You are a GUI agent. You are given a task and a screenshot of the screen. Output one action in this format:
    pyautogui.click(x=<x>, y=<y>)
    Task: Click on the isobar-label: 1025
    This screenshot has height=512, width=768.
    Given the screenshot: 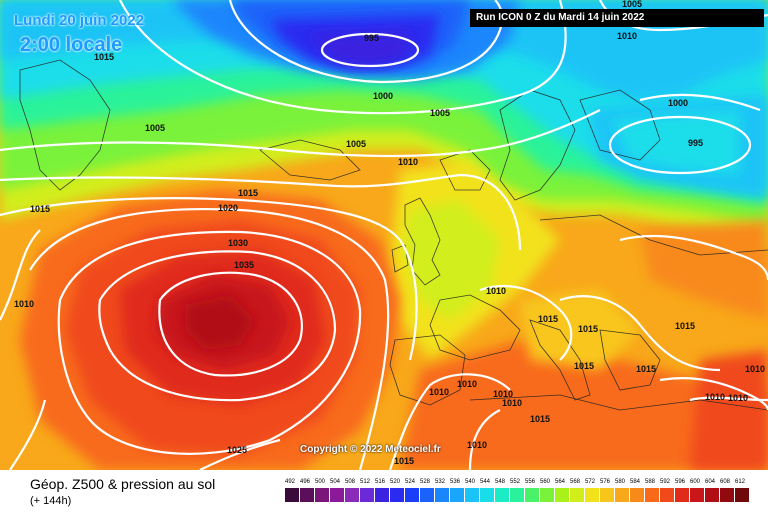 What is the action you would take?
    pyautogui.click(x=237, y=450)
    